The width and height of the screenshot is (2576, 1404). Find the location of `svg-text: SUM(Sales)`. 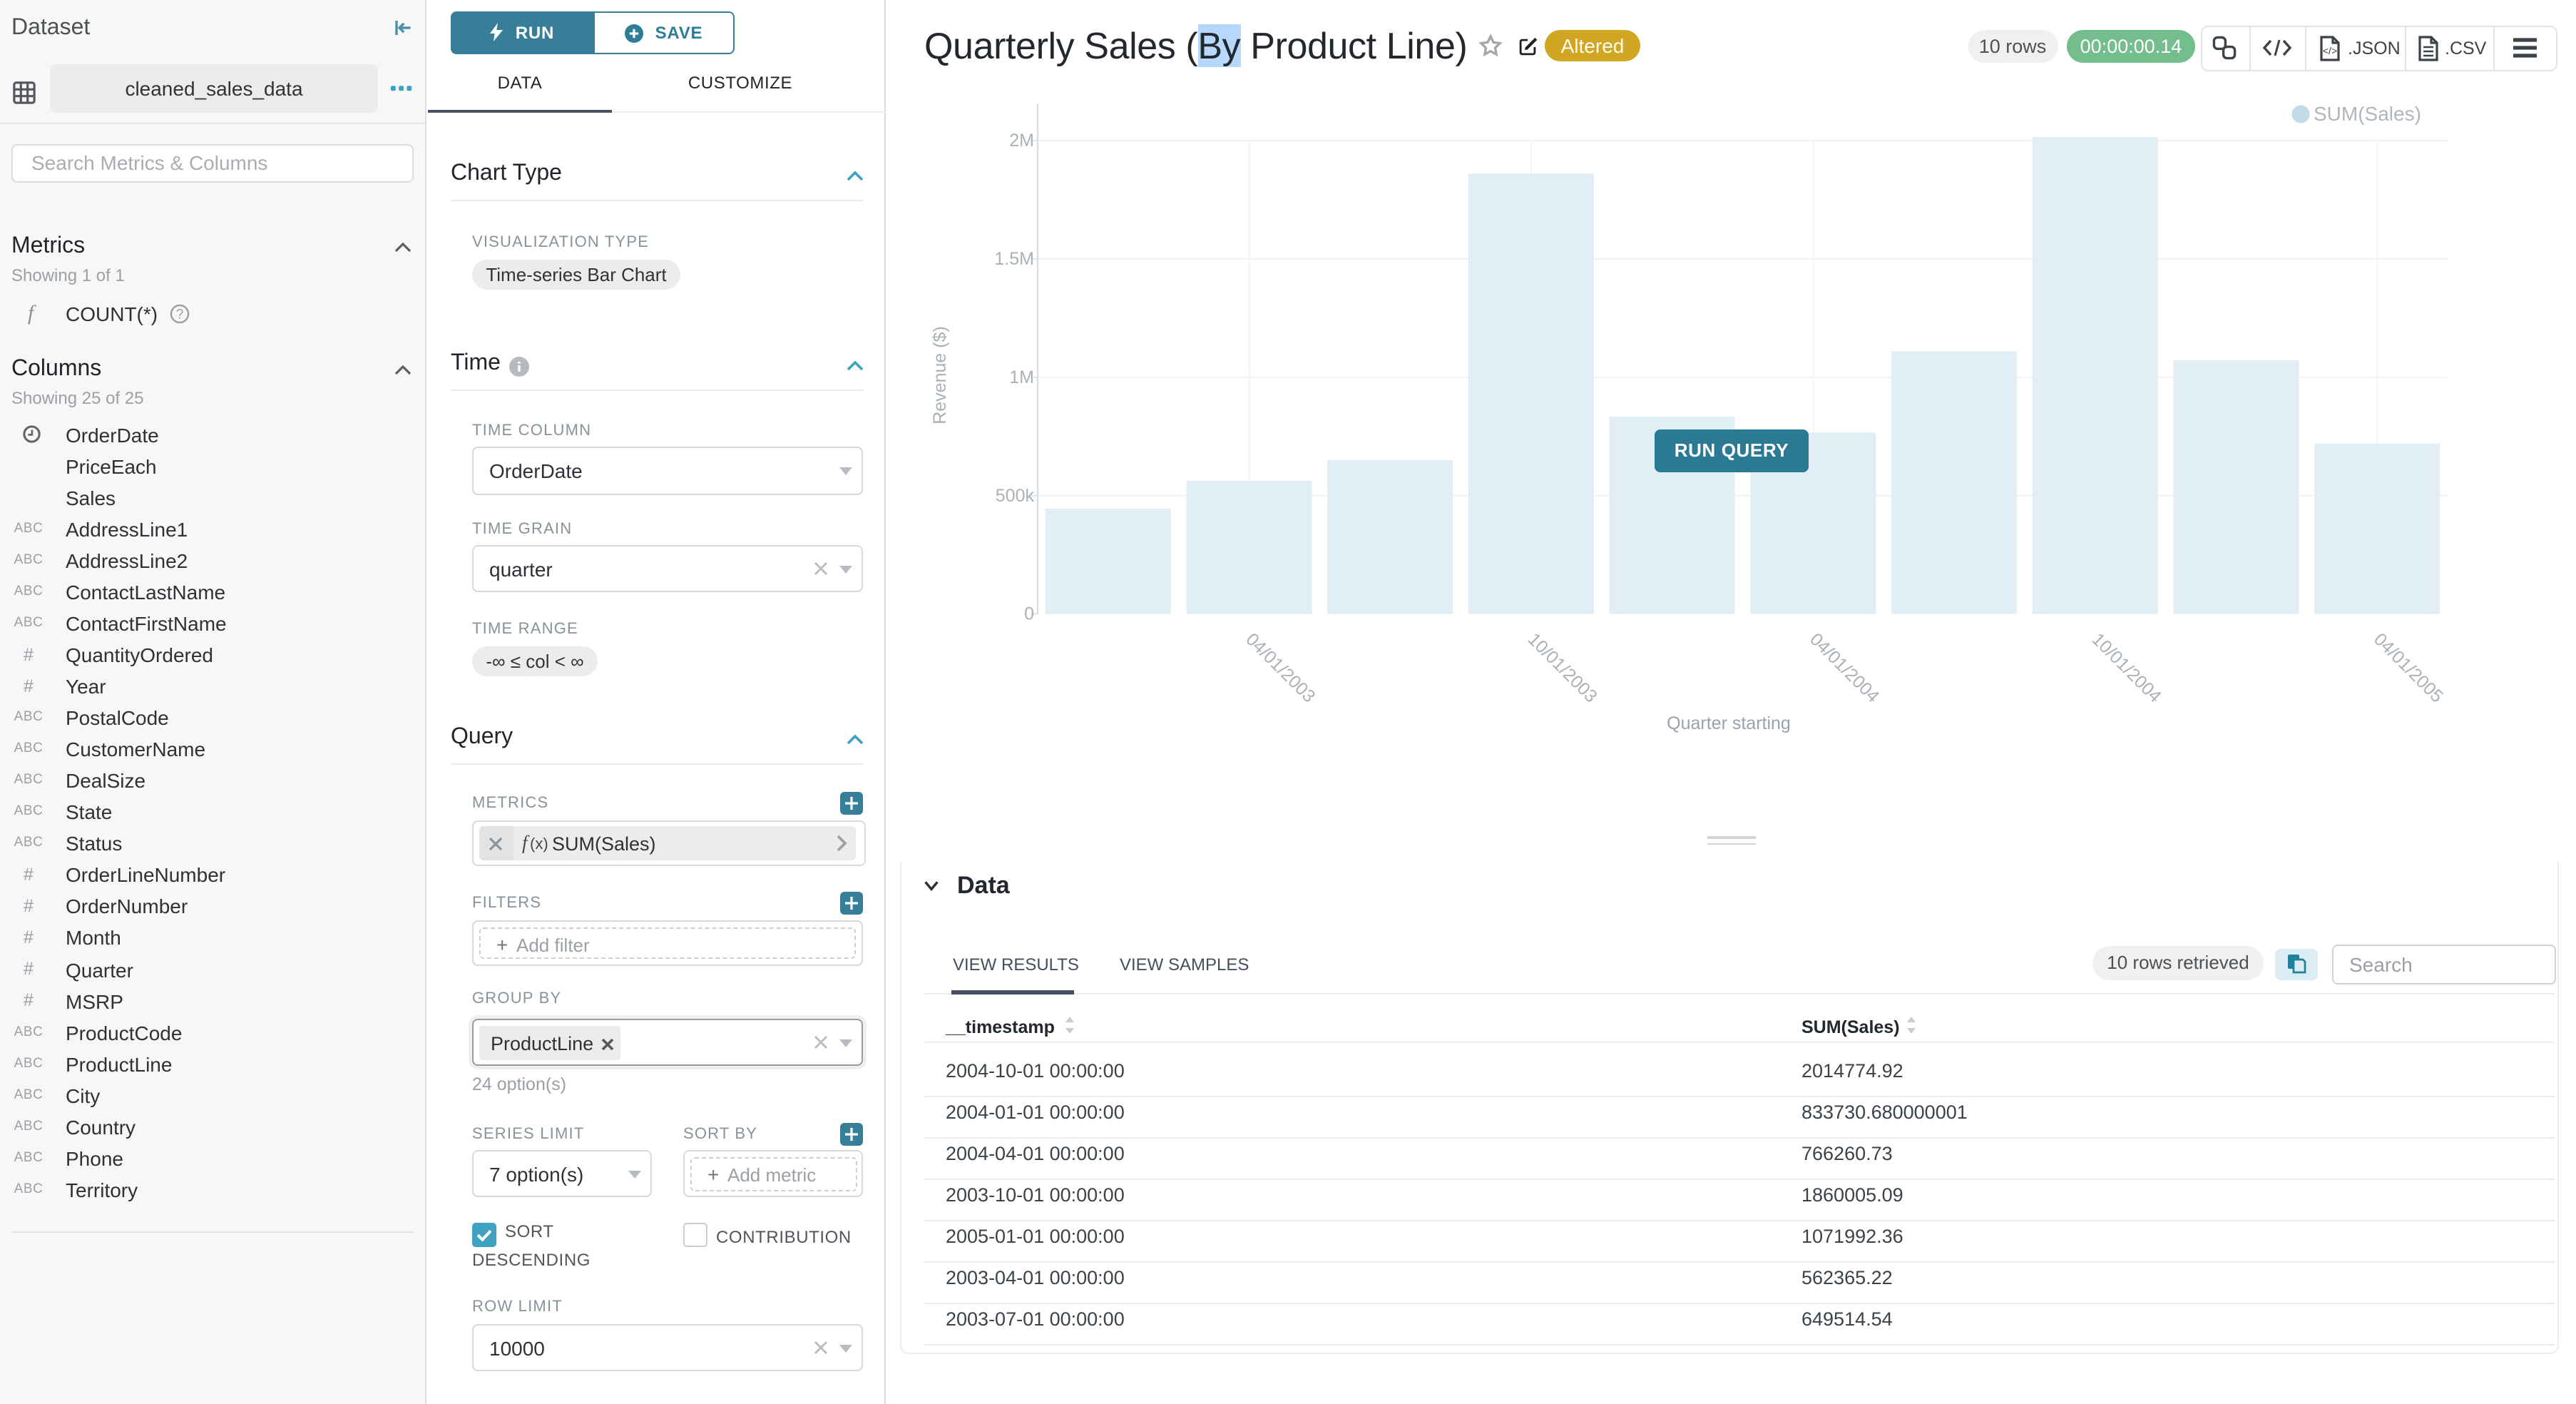

svg-text: SUM(Sales) is located at coordinates (2368, 114).